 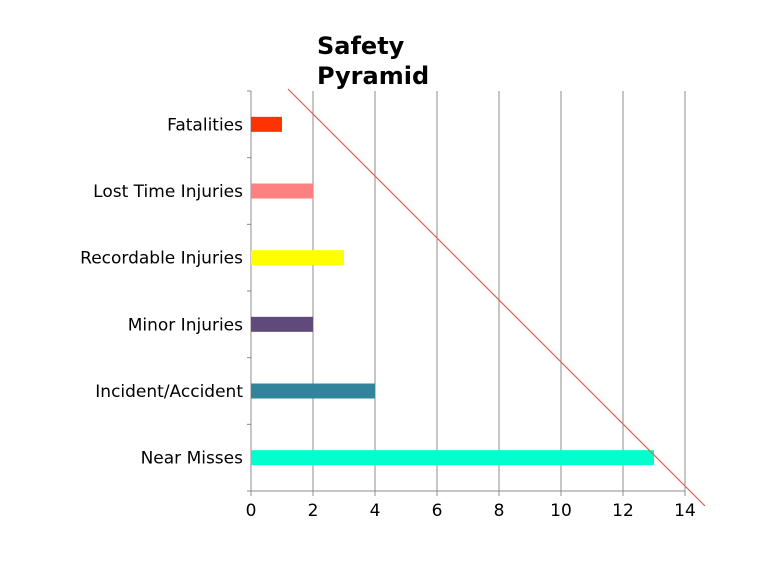 What do you see at coordinates (623, 511) in the screenshot?
I see `x-tick-label: 12` at bounding box center [623, 511].